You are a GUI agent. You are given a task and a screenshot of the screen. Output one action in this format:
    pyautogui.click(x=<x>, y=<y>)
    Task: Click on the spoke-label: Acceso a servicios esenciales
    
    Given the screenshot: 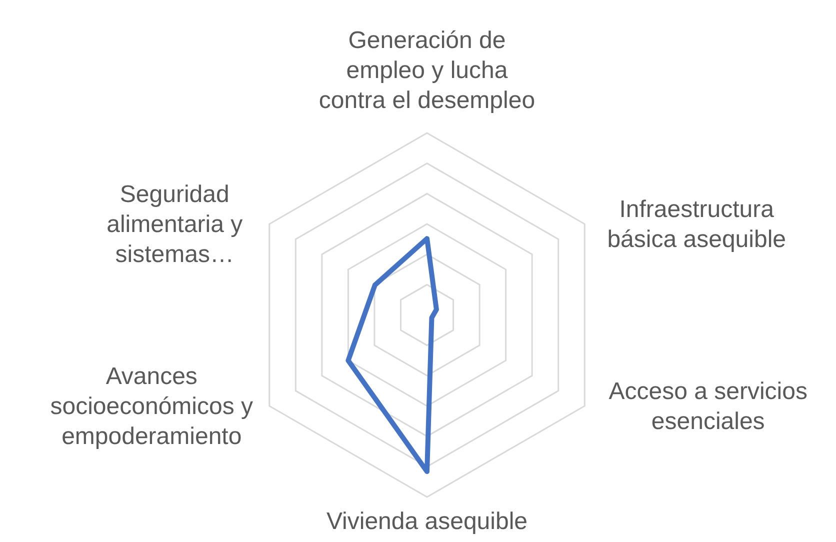 What is the action you would take?
    pyautogui.click(x=708, y=406)
    